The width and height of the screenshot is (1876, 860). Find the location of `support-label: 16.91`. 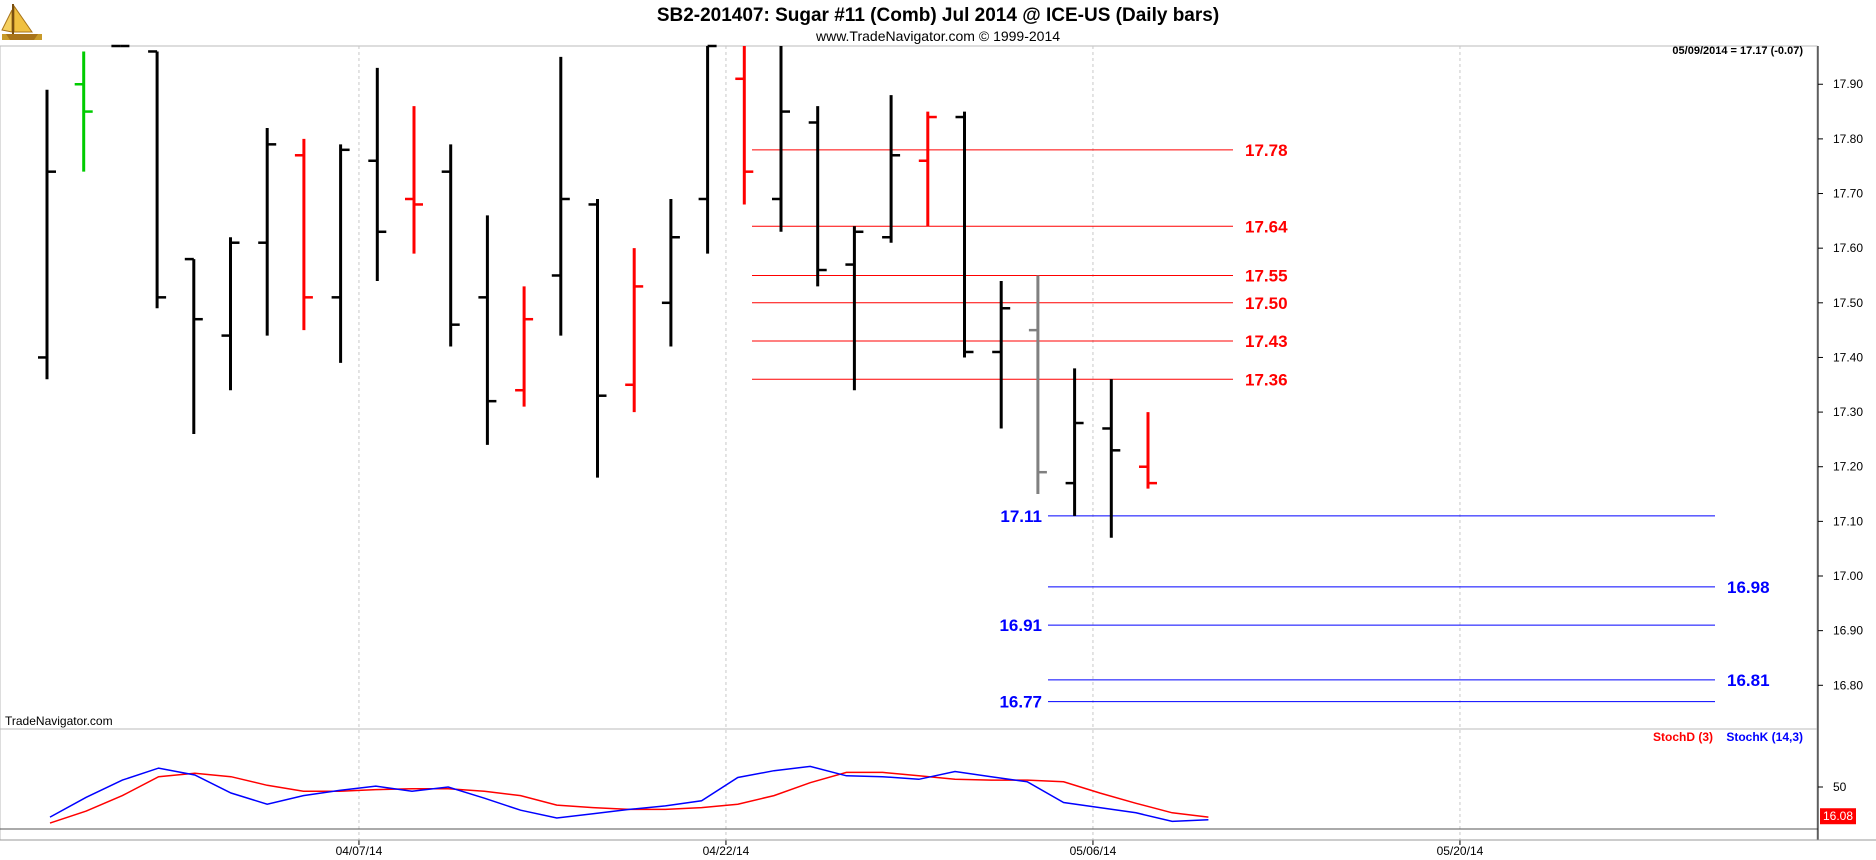

support-label: 16.91 is located at coordinates (1020, 625).